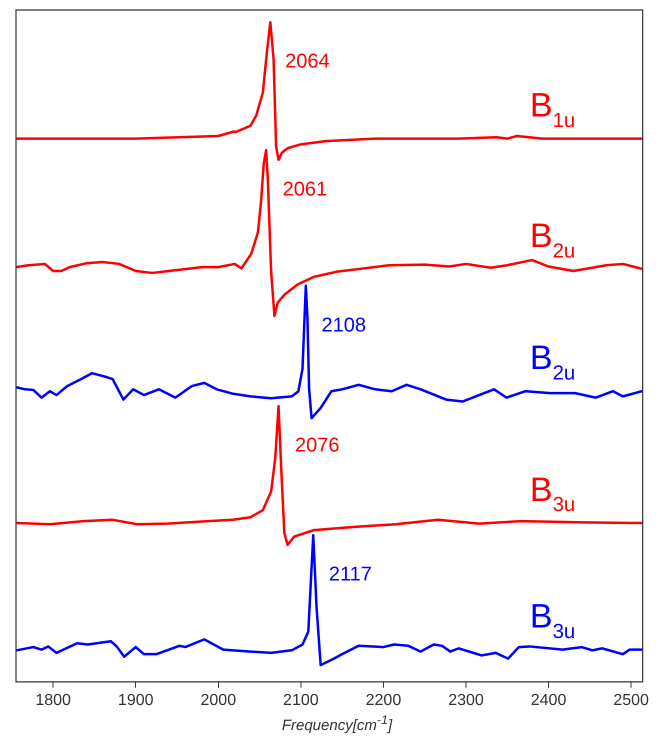 The height and width of the screenshot is (745, 660). Describe the element at coordinates (337, 723) in the screenshot. I see `x-axis-title: Frequency[cm$^{-1}$]` at that location.